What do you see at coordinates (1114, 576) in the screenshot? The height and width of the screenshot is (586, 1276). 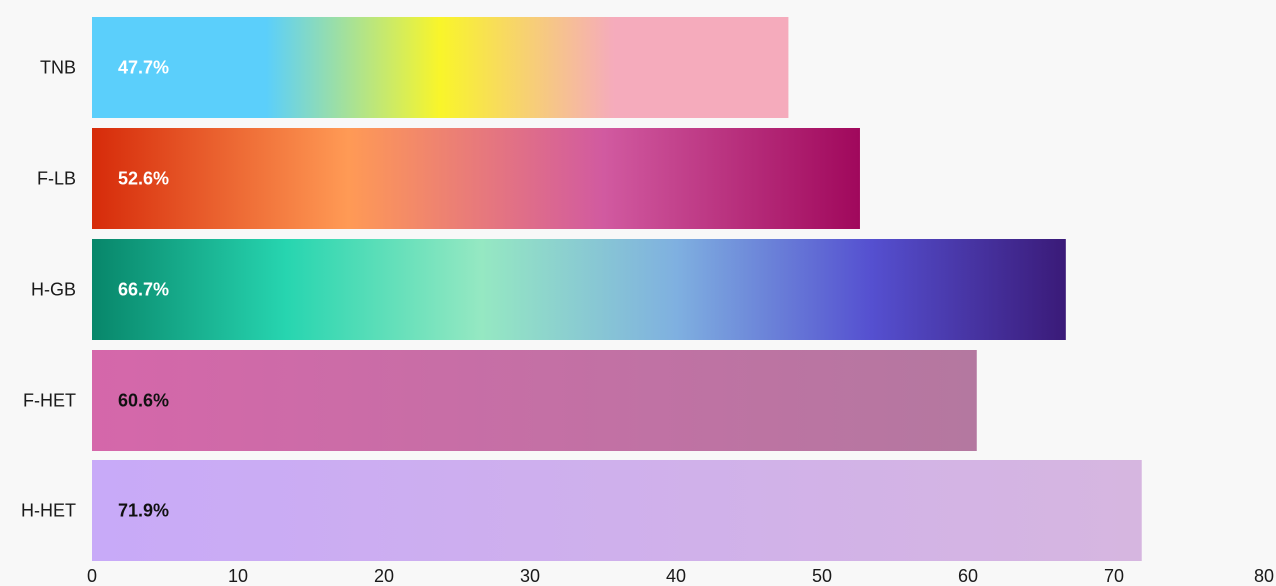 I see `x-tick-label-70: 70` at bounding box center [1114, 576].